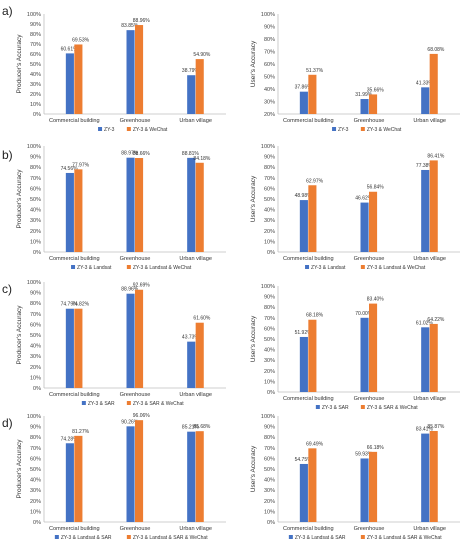 This screenshot has height=550, width=468. What do you see at coordinates (86, 538) in the screenshot?
I see `legend-entry: ZY-3 & Landsat & SAR` at bounding box center [86, 538].